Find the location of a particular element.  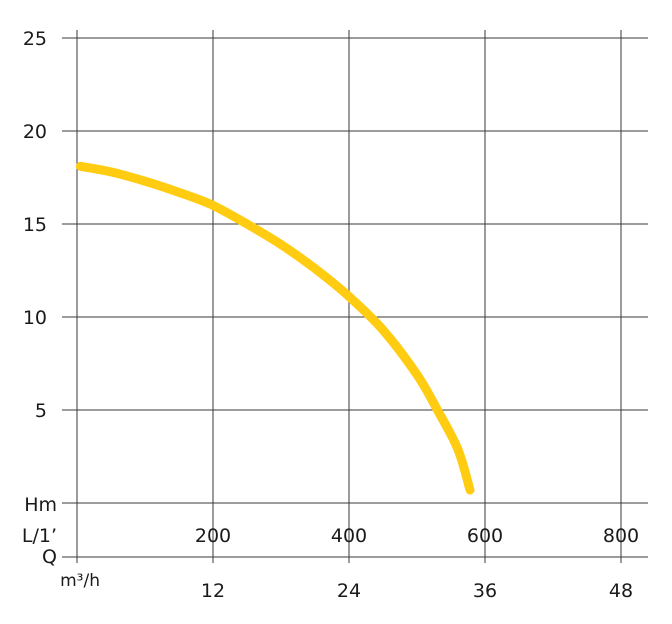

y-tick-label-20: 20 is located at coordinates (35, 132).